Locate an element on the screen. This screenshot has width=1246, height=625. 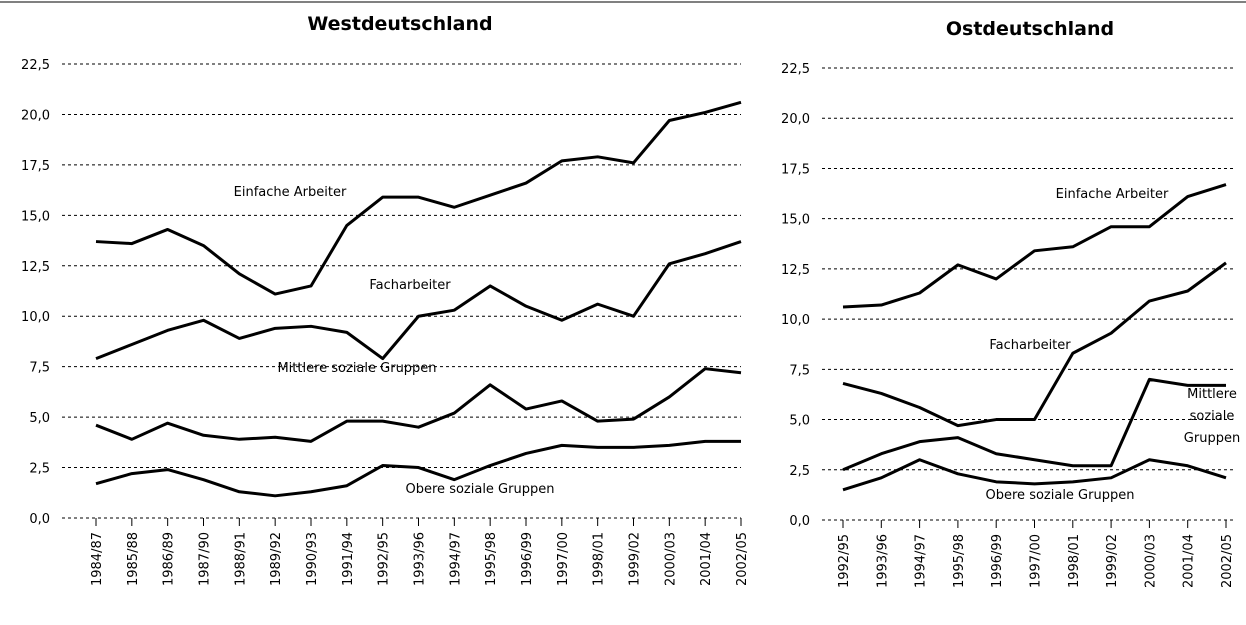
chart-title: Ostdeutschland is located at coordinates (1030, 29).